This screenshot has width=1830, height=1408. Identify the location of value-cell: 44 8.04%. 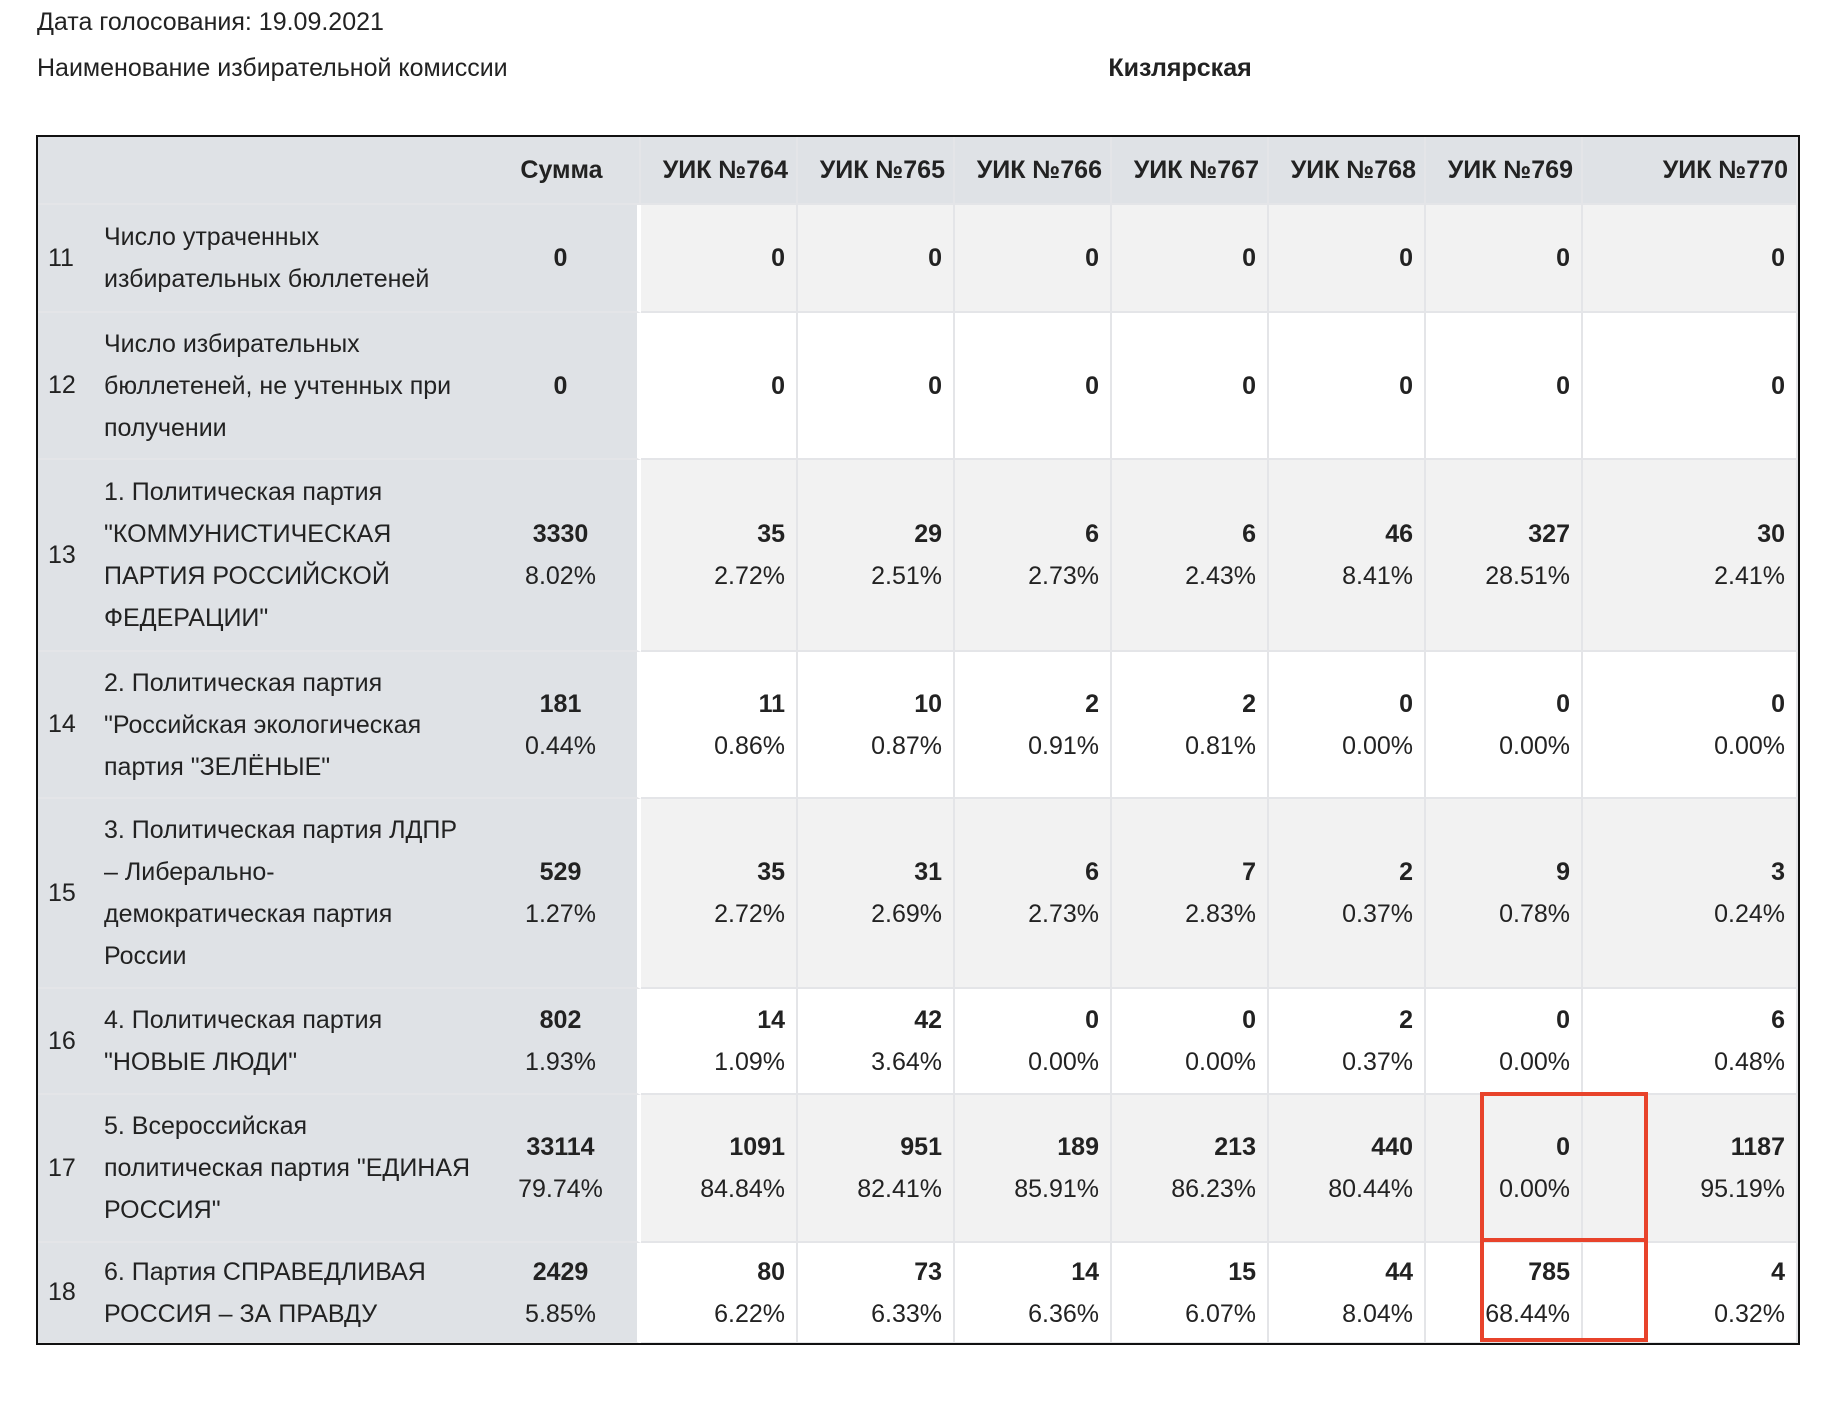
(1347, 1293).